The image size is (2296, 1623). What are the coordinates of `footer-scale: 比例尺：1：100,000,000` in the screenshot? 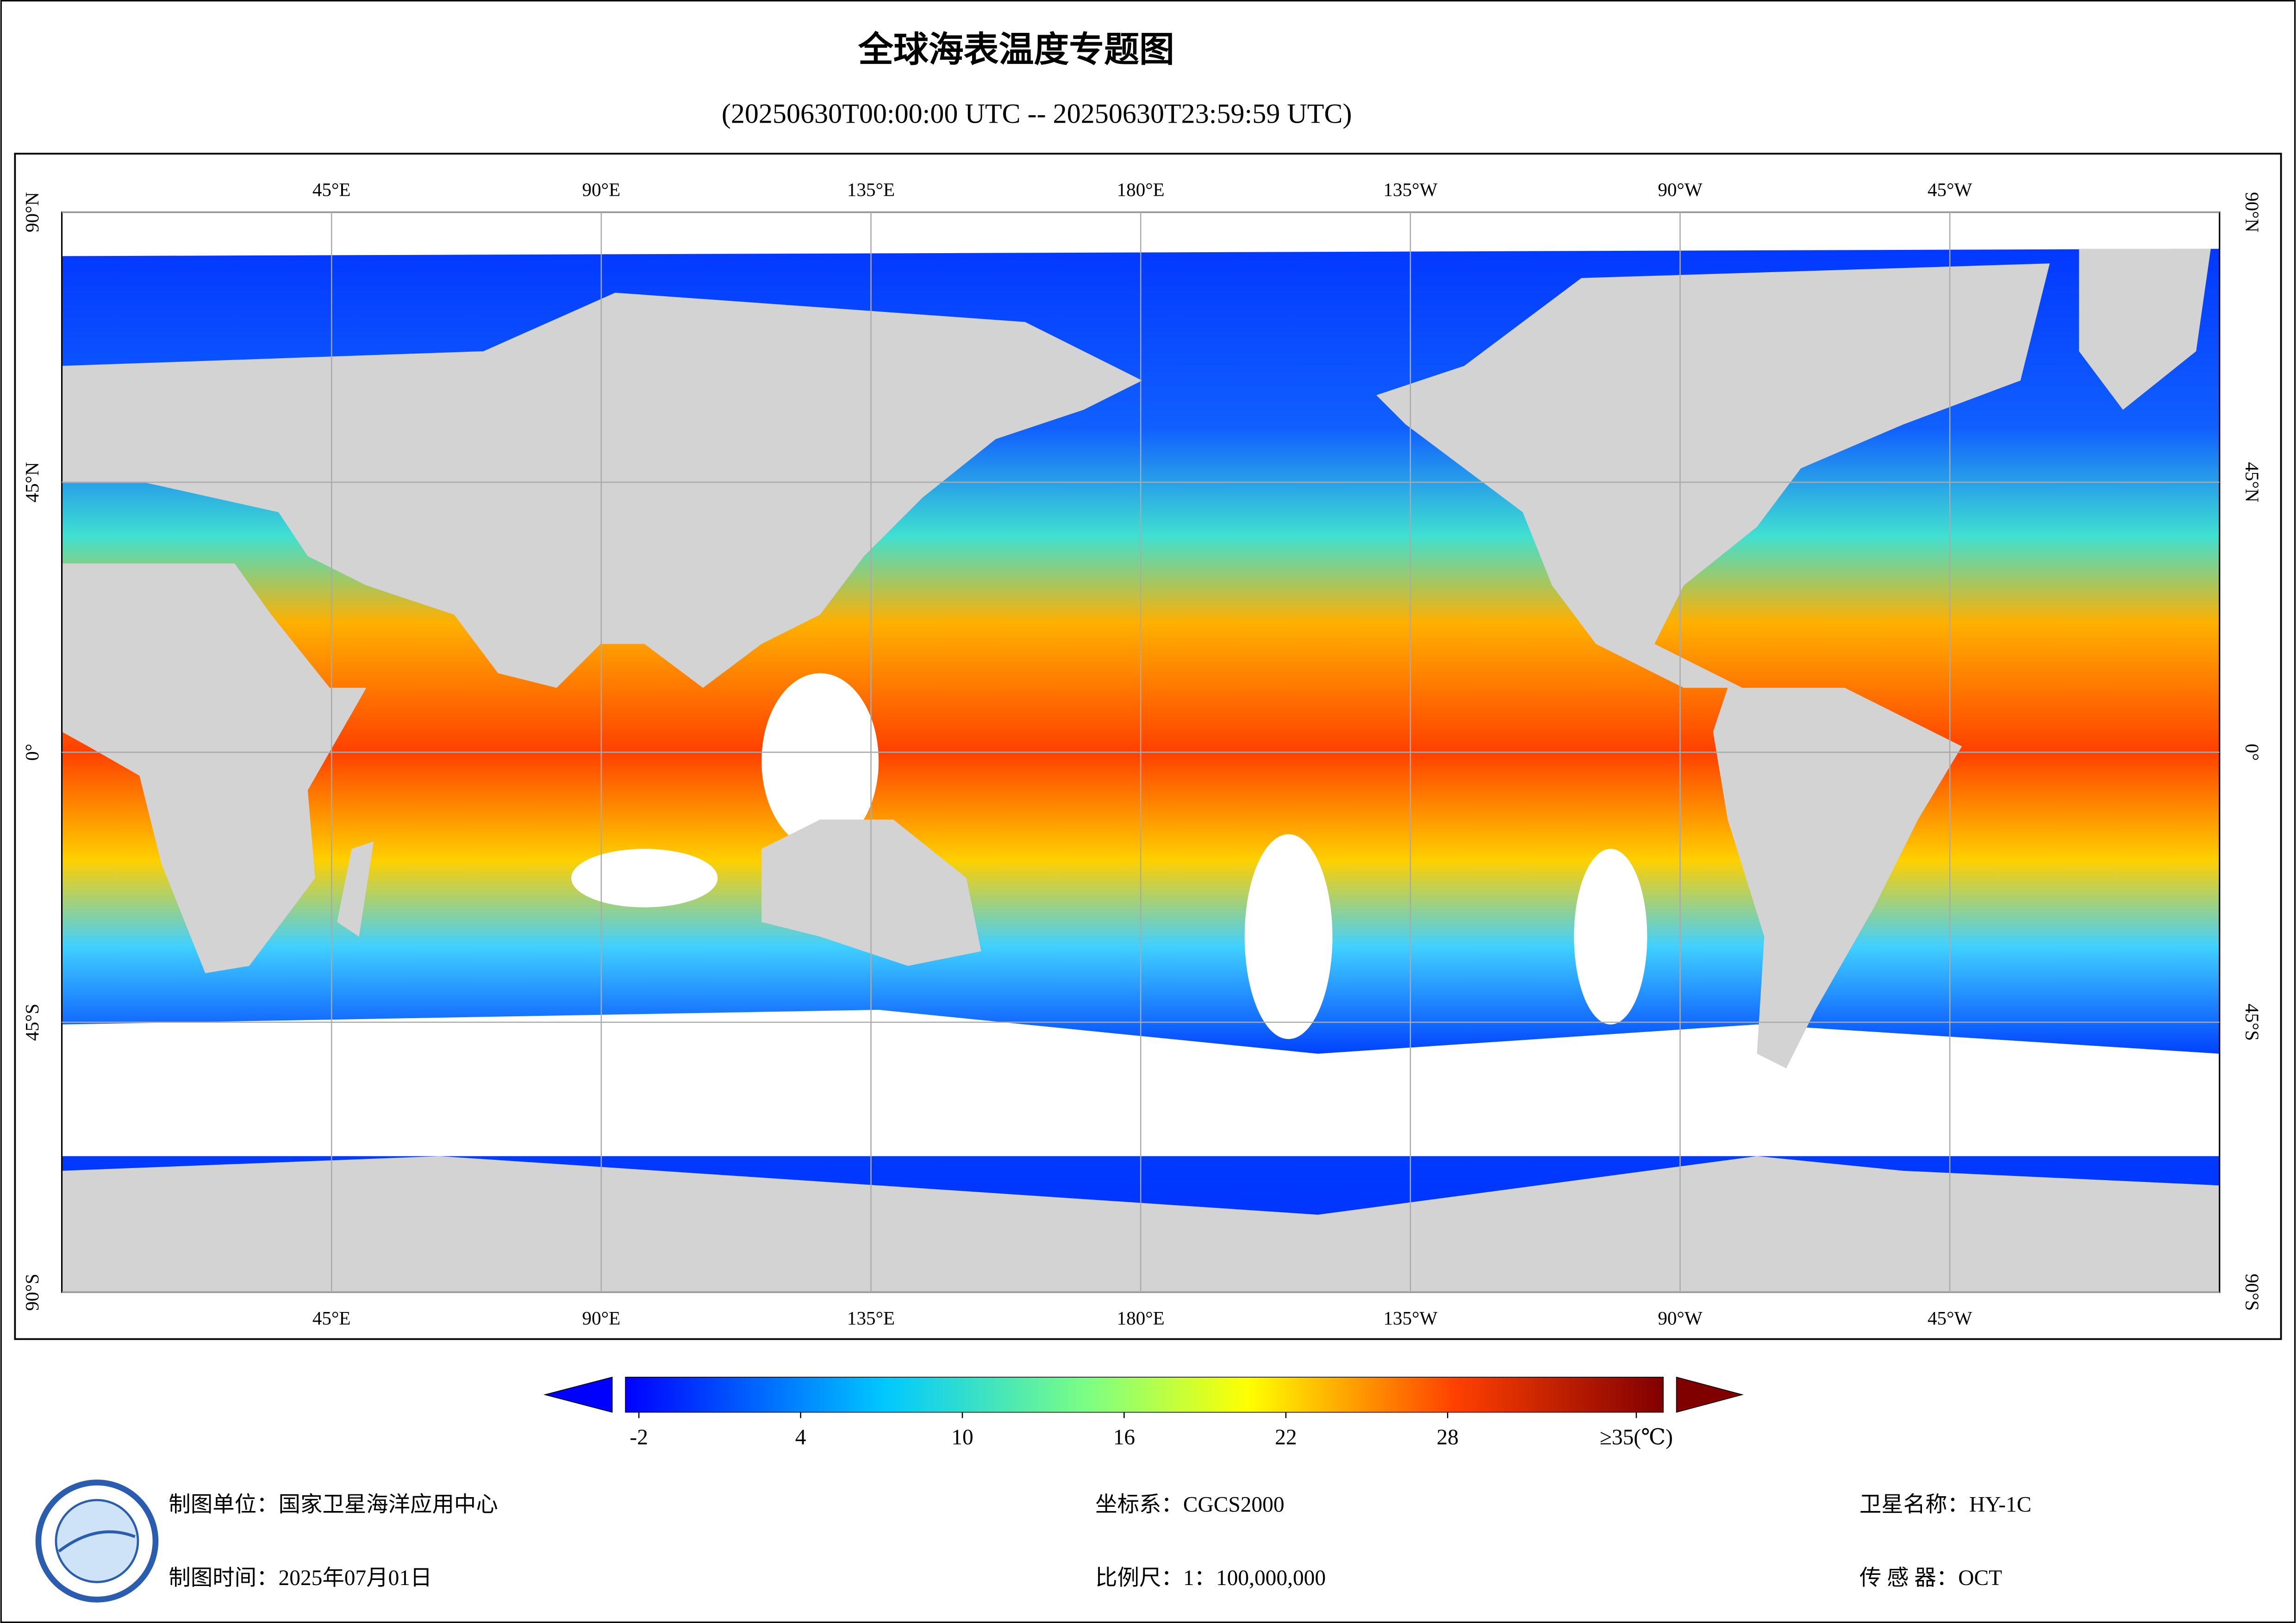 It's located at (1210, 1578).